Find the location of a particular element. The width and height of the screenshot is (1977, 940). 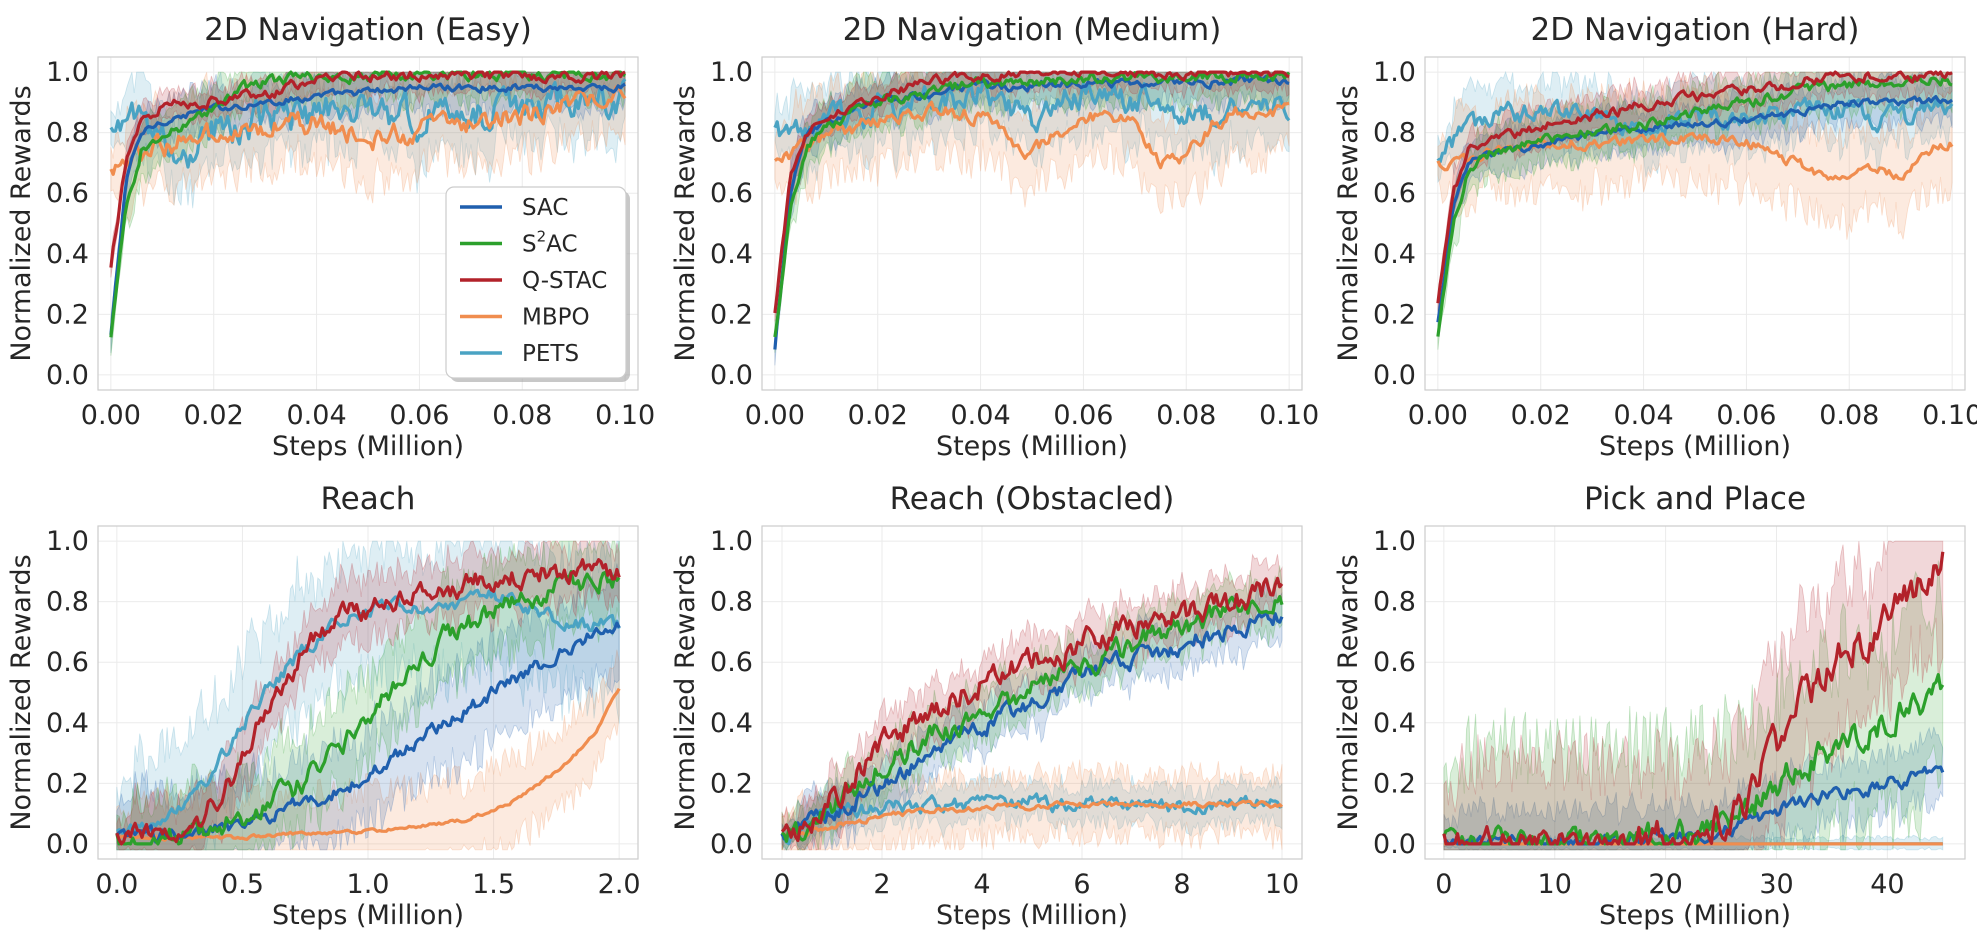

band-q-stac is located at coordinates (368, 174).